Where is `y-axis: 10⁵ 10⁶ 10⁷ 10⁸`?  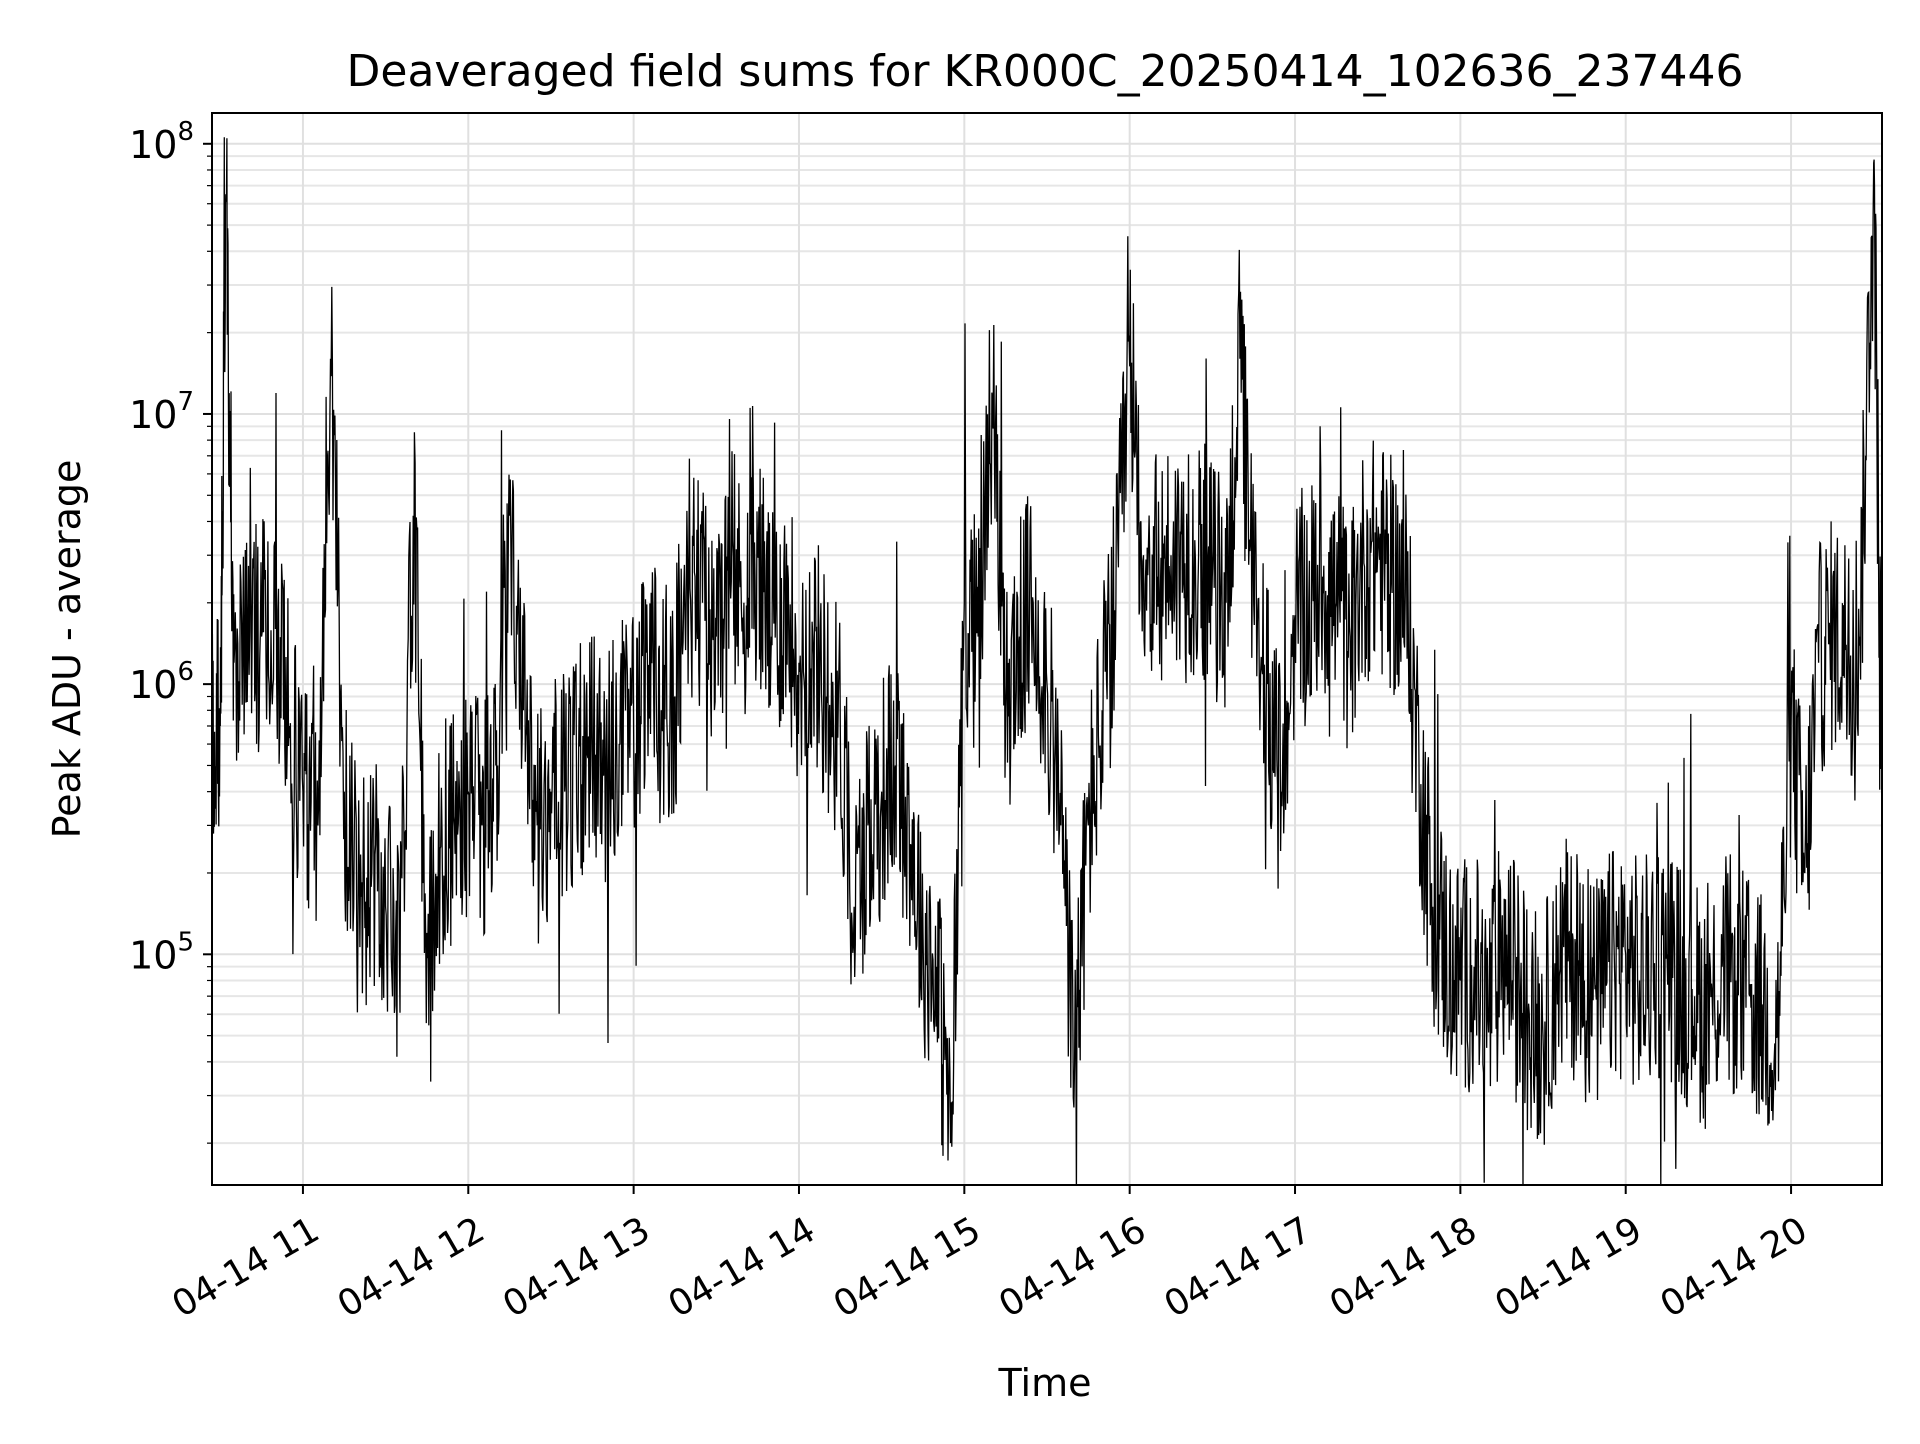
y-axis: 10⁵ 10⁶ 10⁷ 10⁸ is located at coordinates (170, 630).